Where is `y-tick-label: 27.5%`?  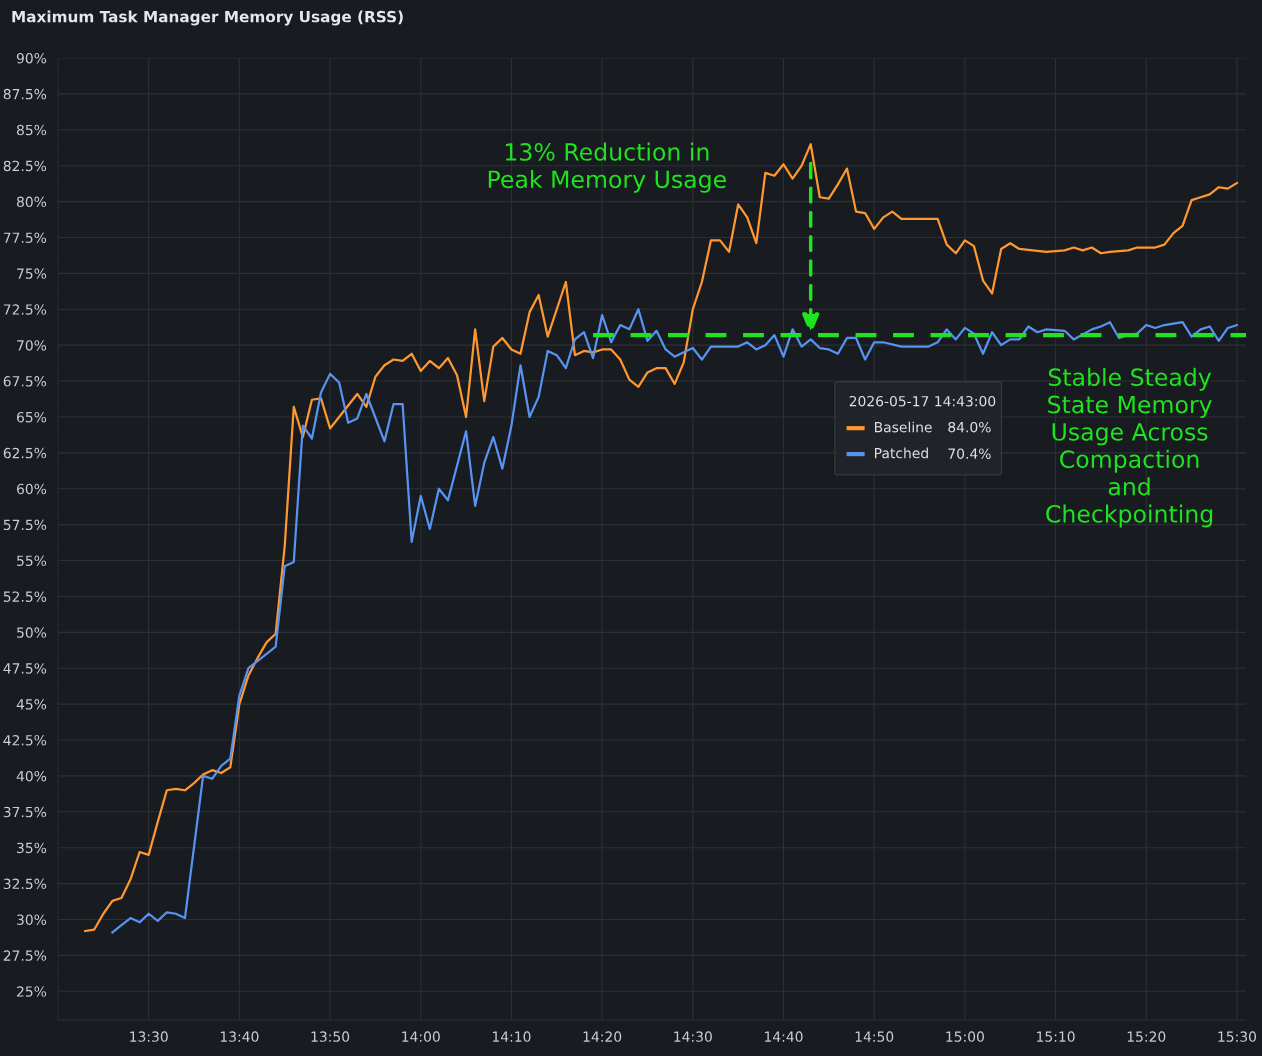 y-tick-label: 27.5% is located at coordinates (25, 955).